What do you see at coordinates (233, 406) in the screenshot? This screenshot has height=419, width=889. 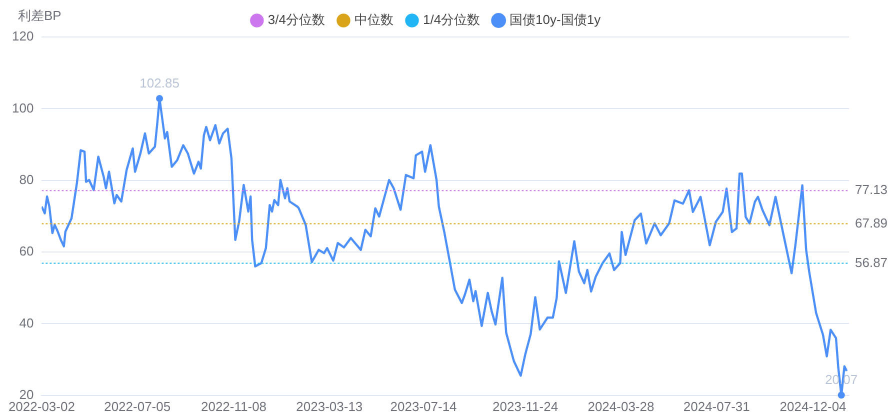 I see `x-tick-label: 2022-11-08` at bounding box center [233, 406].